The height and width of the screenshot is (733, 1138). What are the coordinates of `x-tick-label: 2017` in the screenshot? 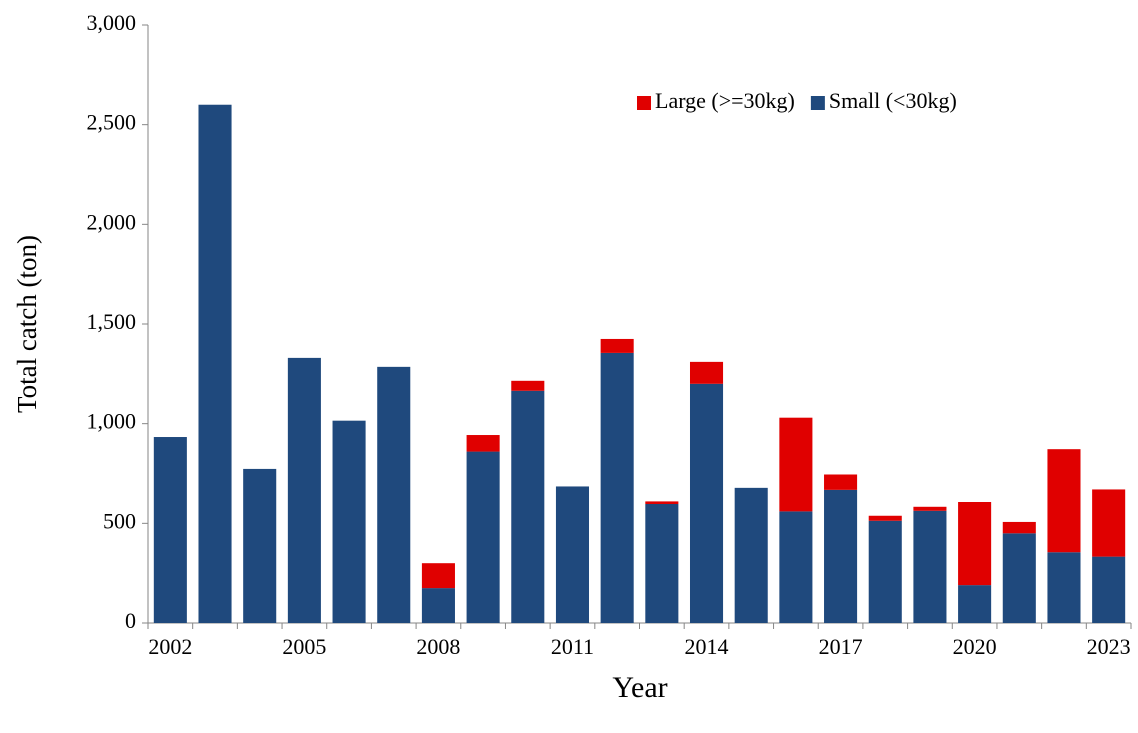 It's located at (841, 646).